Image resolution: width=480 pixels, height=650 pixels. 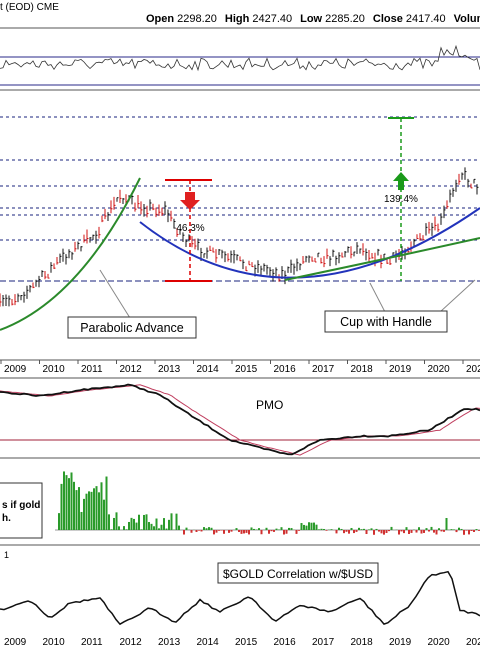 What do you see at coordinates (190, 201) in the screenshot?
I see `down-arrow` at bounding box center [190, 201].